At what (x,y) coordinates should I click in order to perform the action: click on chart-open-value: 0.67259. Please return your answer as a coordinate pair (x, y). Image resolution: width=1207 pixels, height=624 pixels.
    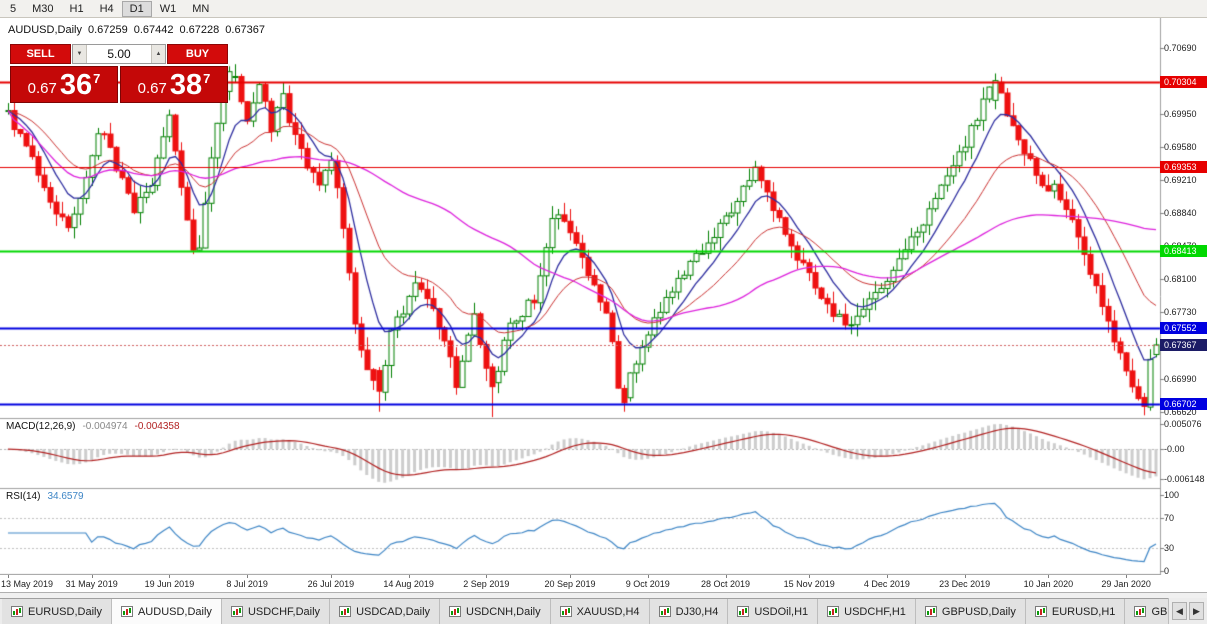
    Looking at the image, I should click on (107, 30).